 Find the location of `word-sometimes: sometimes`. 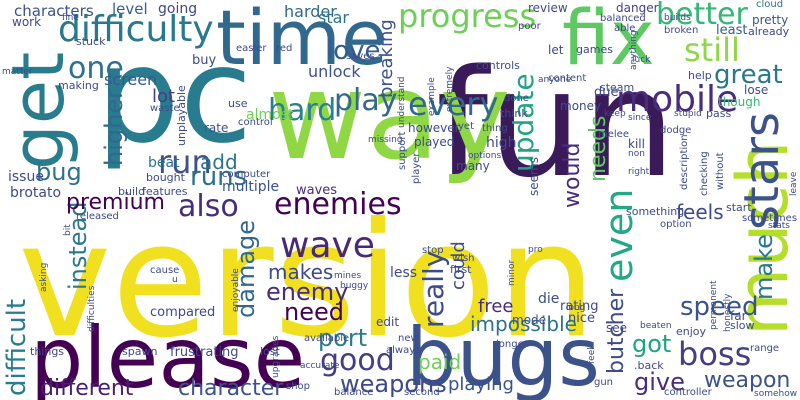

word-sometimes: sometimes is located at coordinates (770, 218).